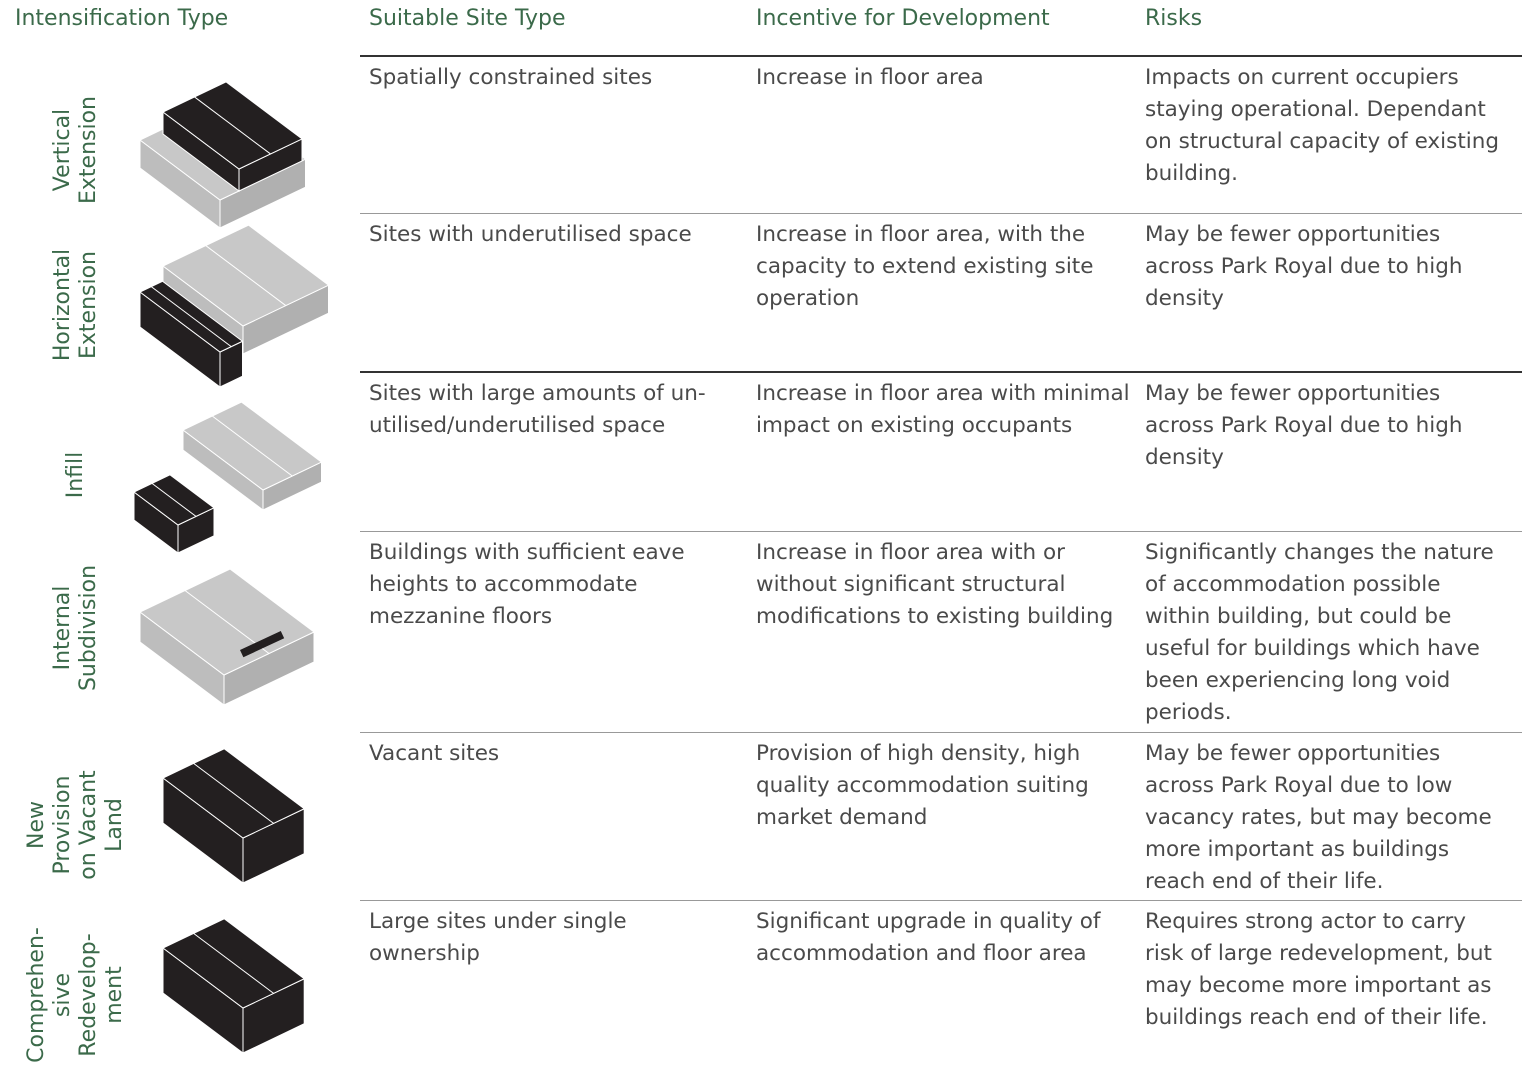  Describe the element at coordinates (88, 825) in the screenshot. I see `type-label-line: on Vacant` at that location.